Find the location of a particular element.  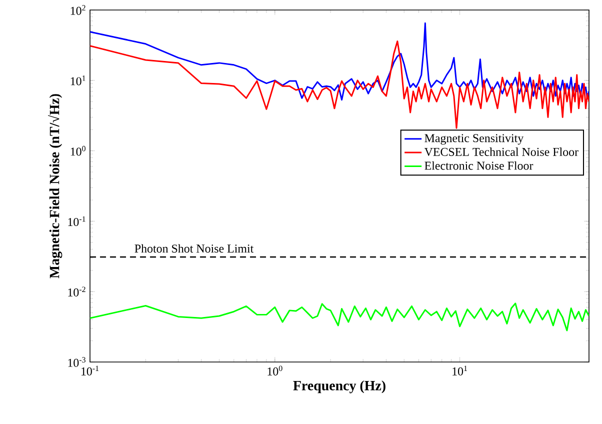

legend-label: VECSEL Technical Noise Floor is located at coordinates (501, 152).